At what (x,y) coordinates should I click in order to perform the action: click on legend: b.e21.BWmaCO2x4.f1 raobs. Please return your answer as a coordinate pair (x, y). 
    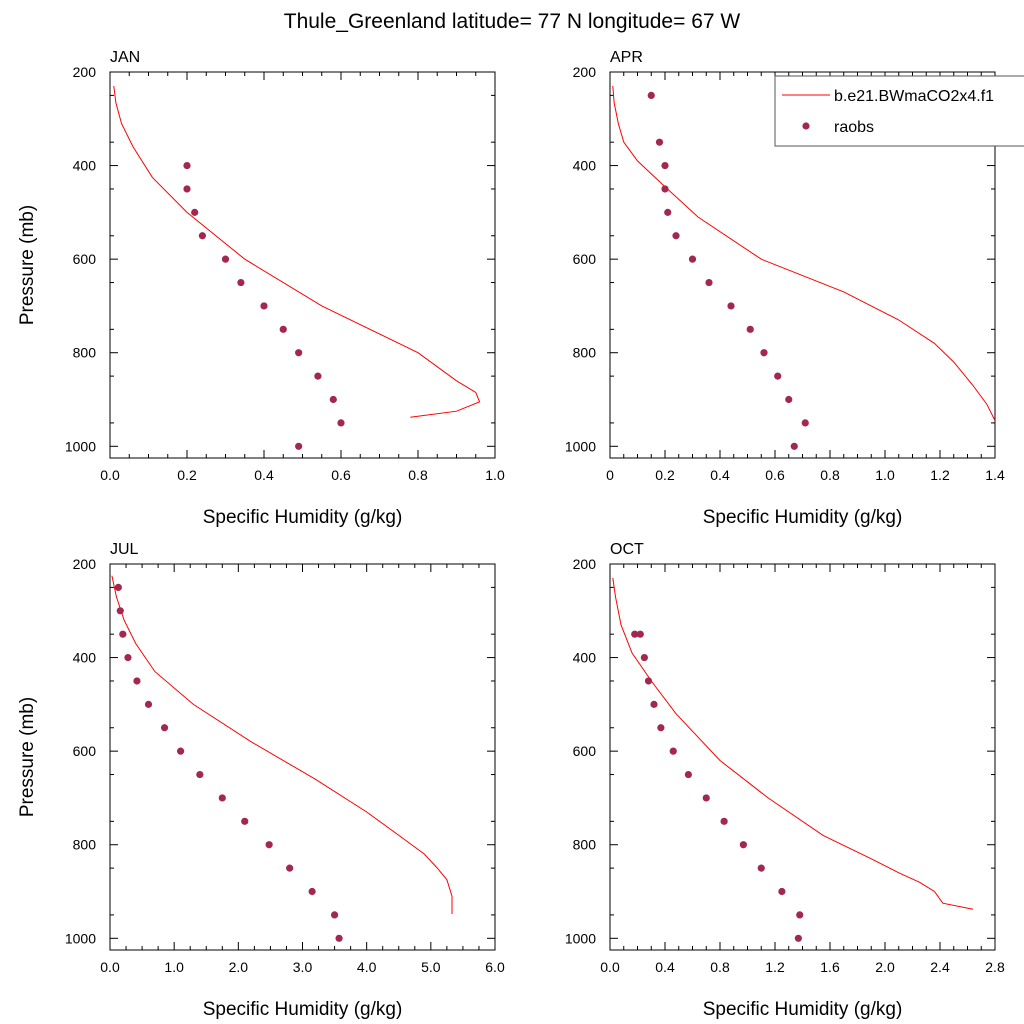
    Looking at the image, I should click on (899, 111).